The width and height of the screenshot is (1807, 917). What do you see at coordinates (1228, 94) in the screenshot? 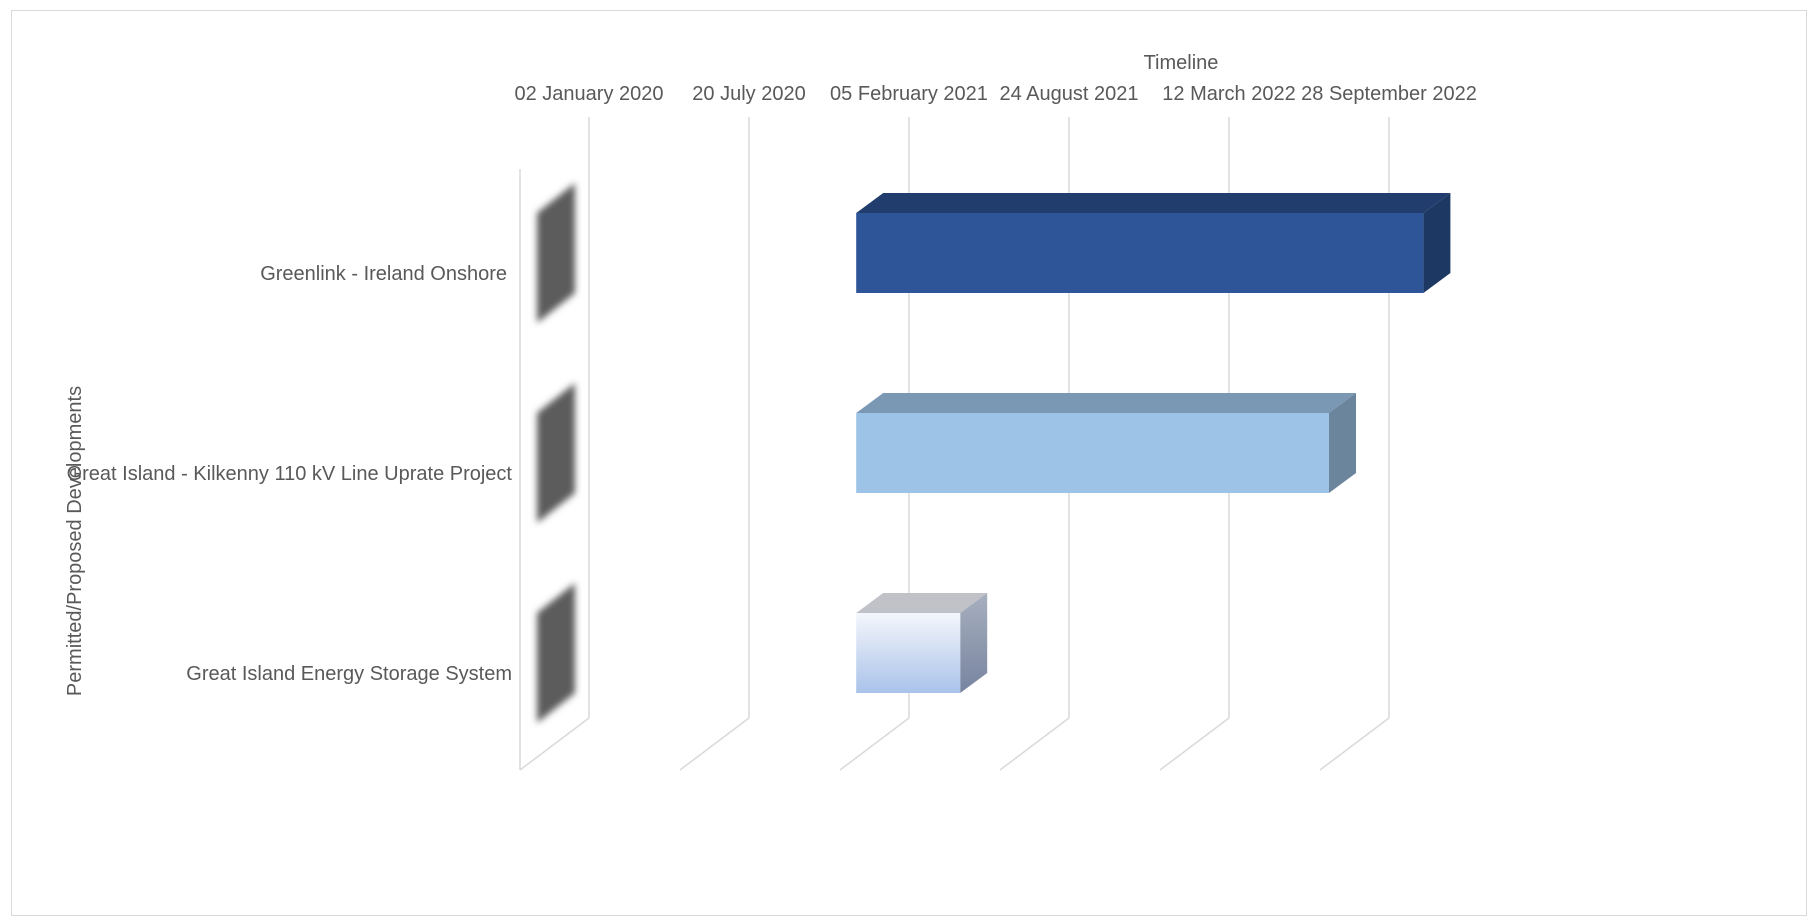
I see `x-tick-label: 12 March 2022` at bounding box center [1228, 94].